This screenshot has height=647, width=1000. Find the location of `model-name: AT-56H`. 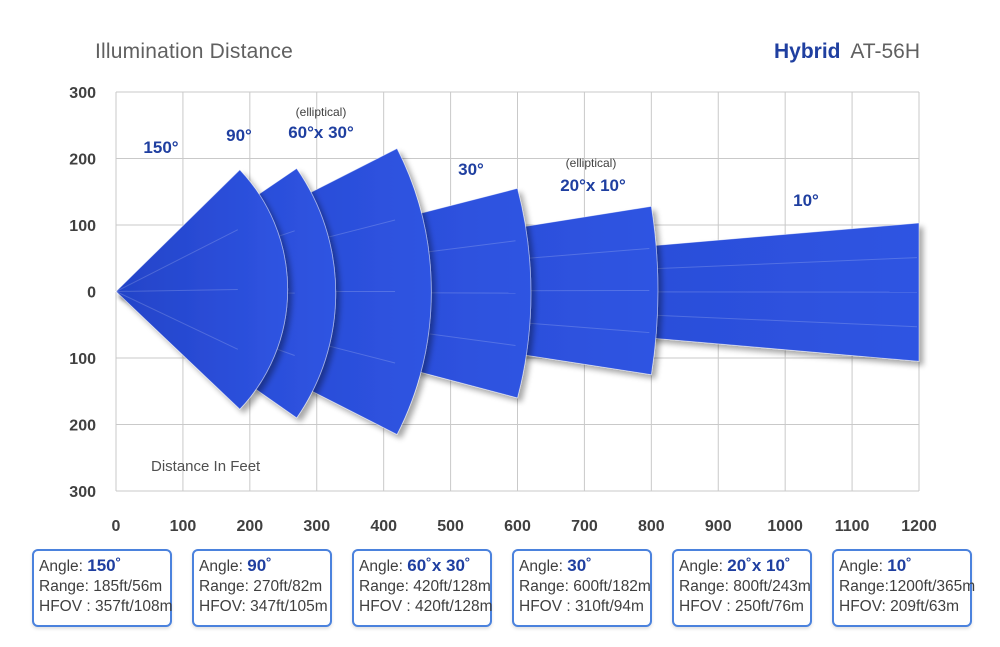

model-name: AT-56H is located at coordinates (885, 51).